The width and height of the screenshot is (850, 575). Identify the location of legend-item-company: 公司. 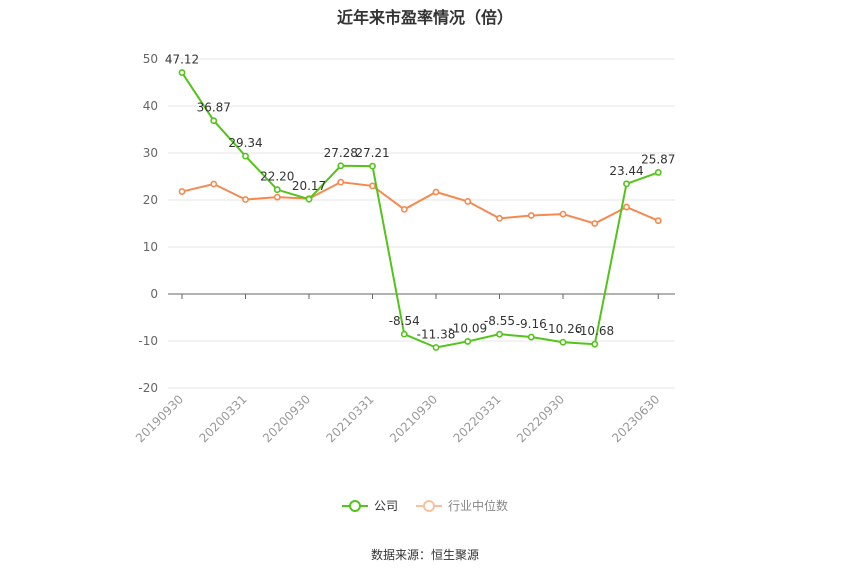
(369, 505).